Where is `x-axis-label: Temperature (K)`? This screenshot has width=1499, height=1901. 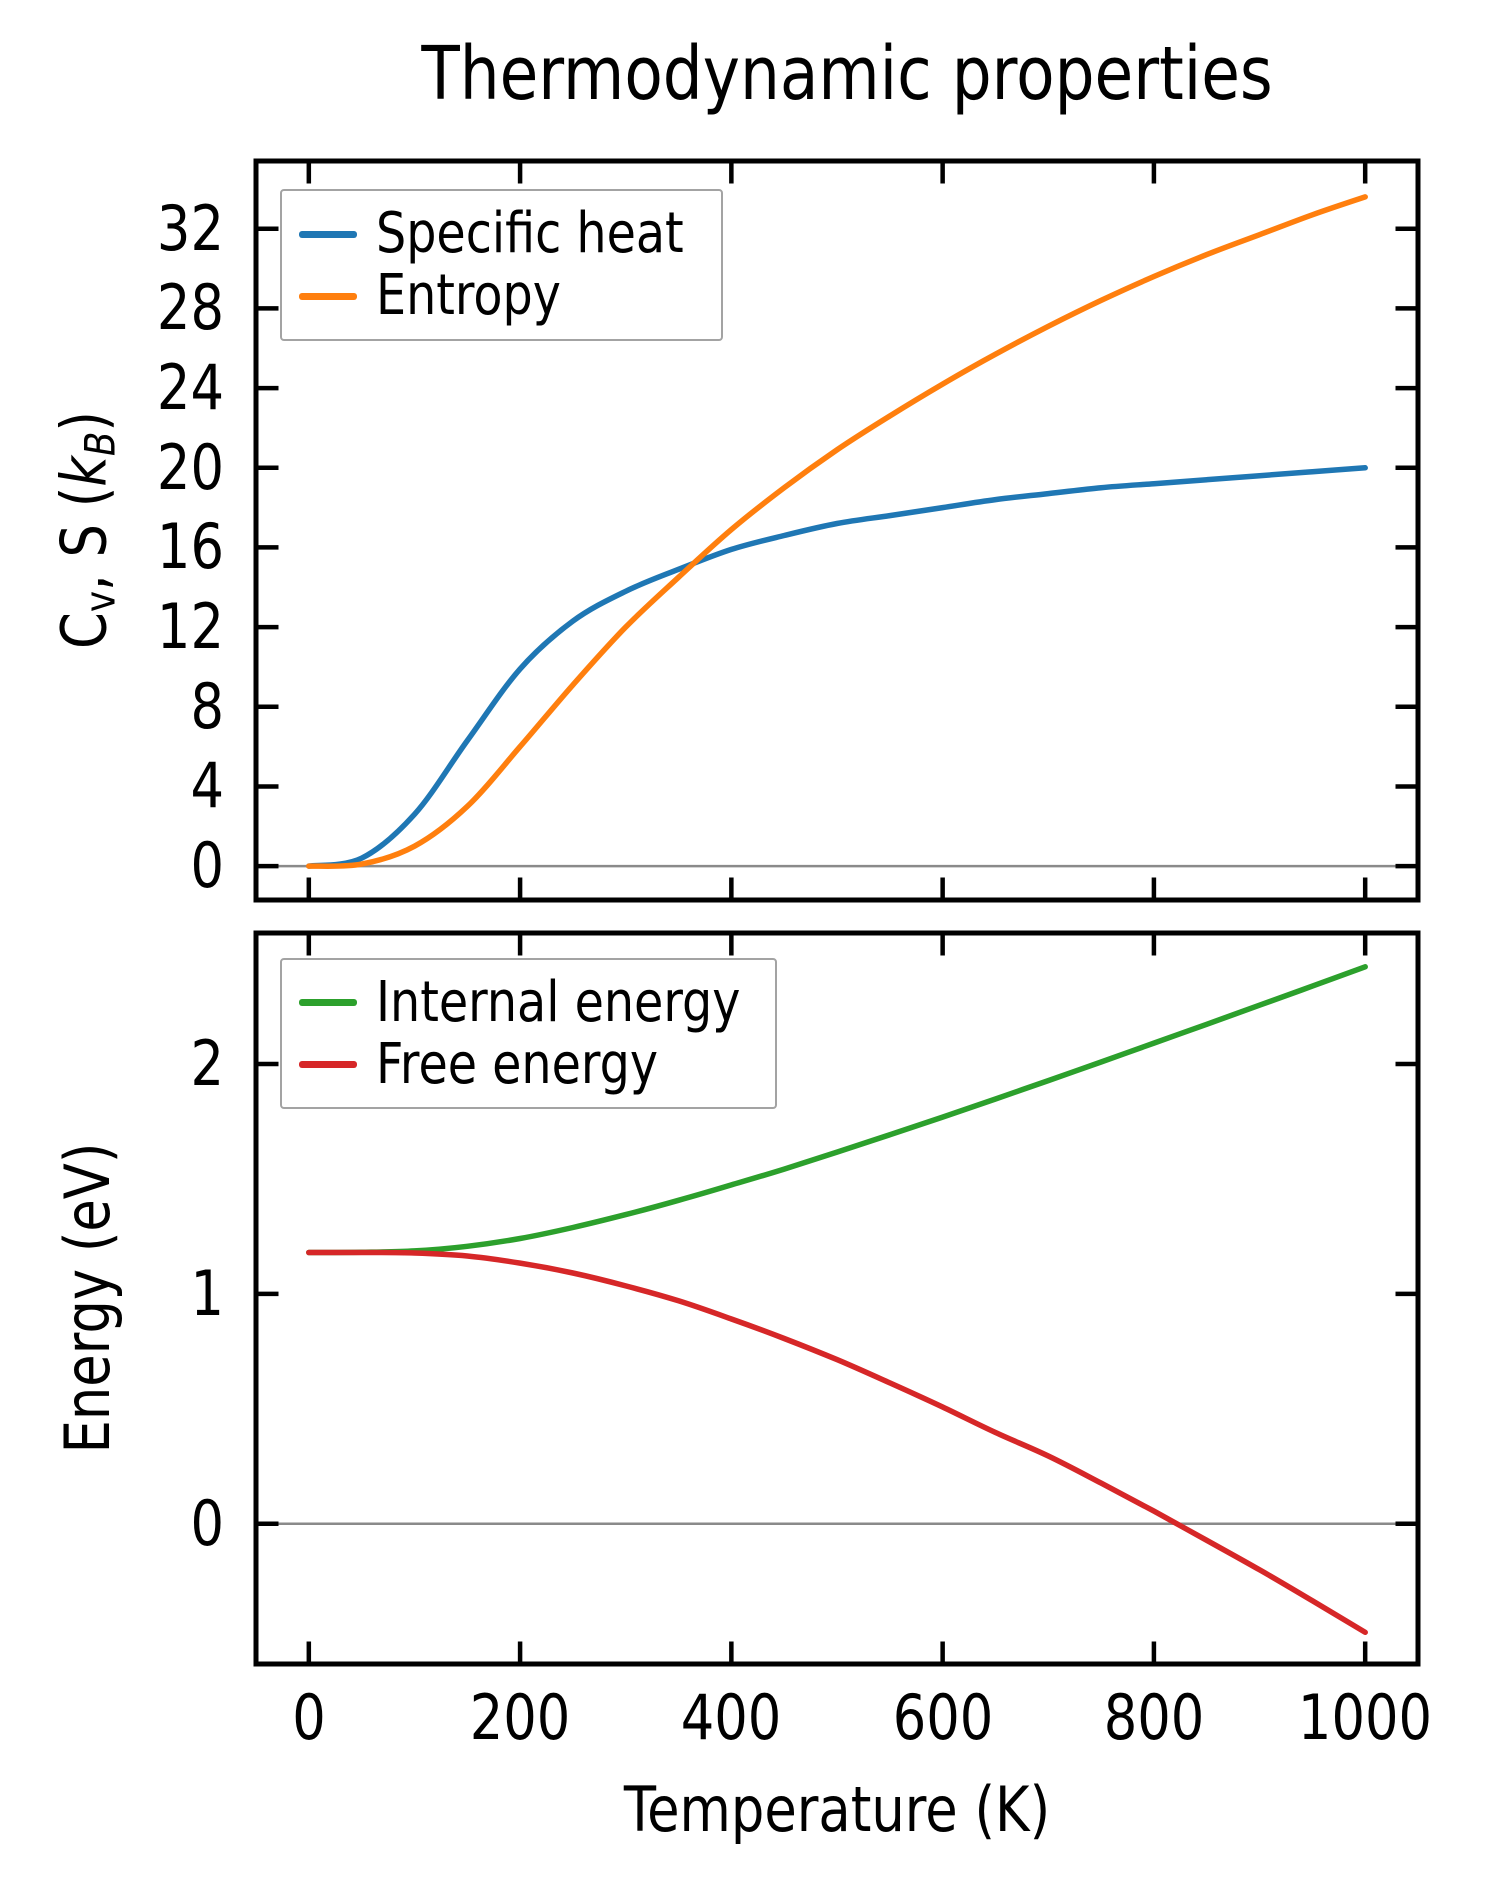
x-axis-label: Temperature (K) is located at coordinates (837, 1809).